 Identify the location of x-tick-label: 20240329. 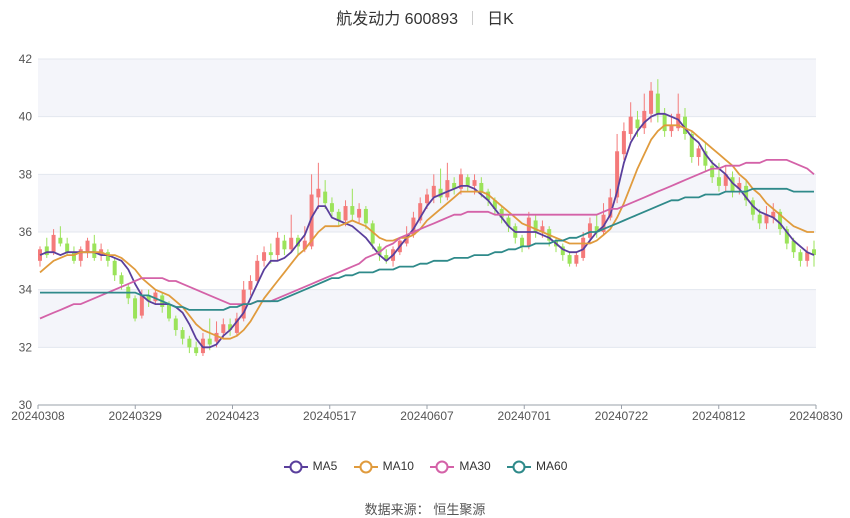
(136, 416).